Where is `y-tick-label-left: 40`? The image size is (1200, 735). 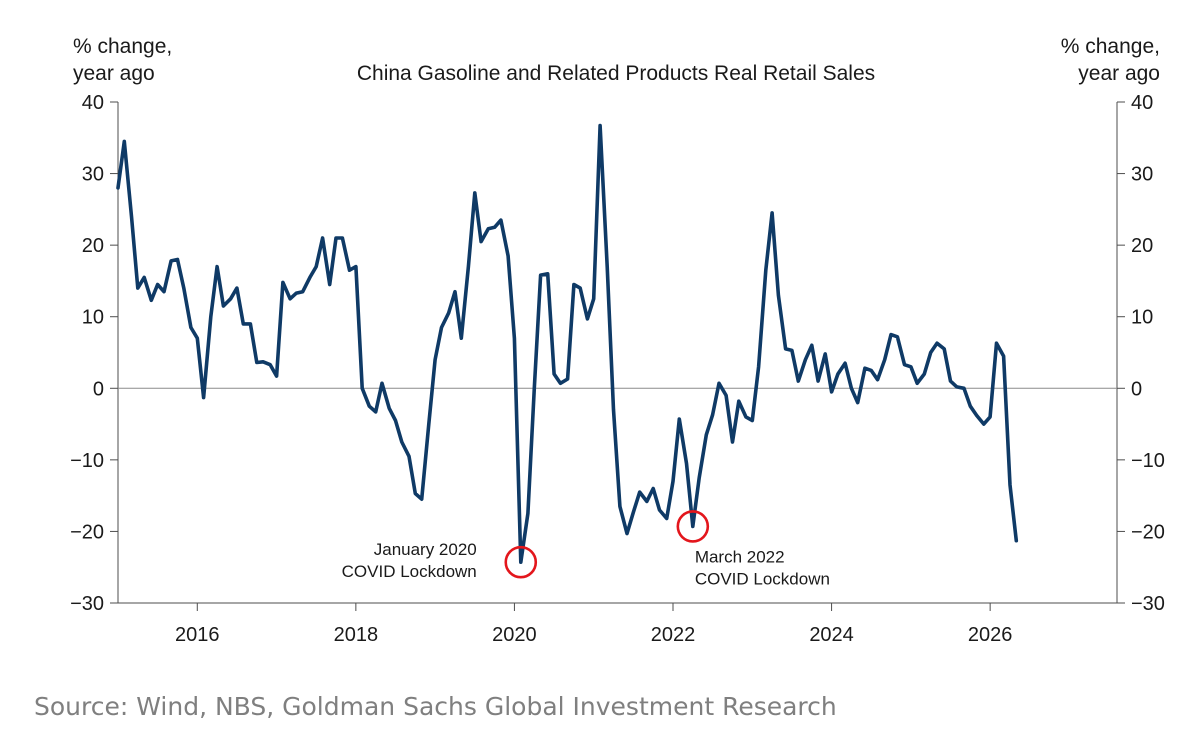
y-tick-label-left: 40 is located at coordinates (93, 103).